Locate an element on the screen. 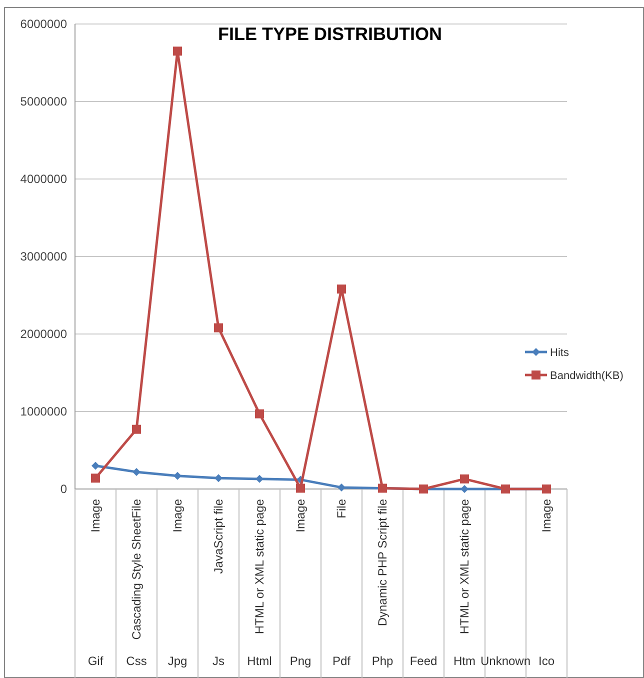 The width and height of the screenshot is (644, 678). y-tick-label: 4000000 is located at coordinates (44, 179).